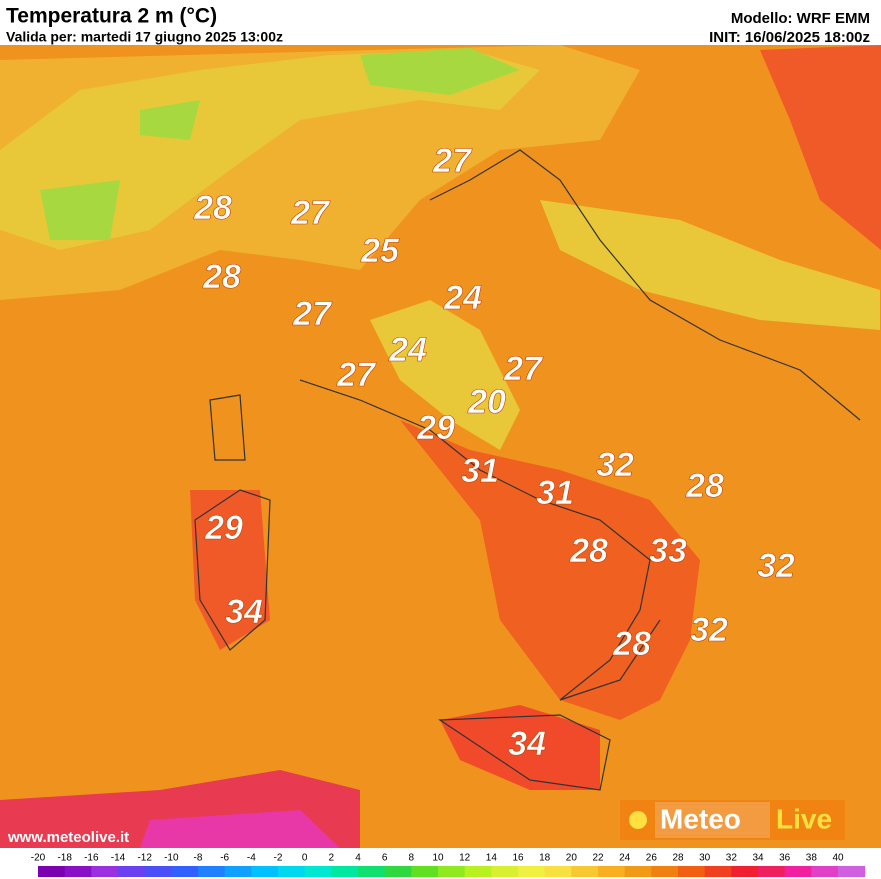 The image size is (881, 879). I want to click on temperature-label: 25, so click(380, 251).